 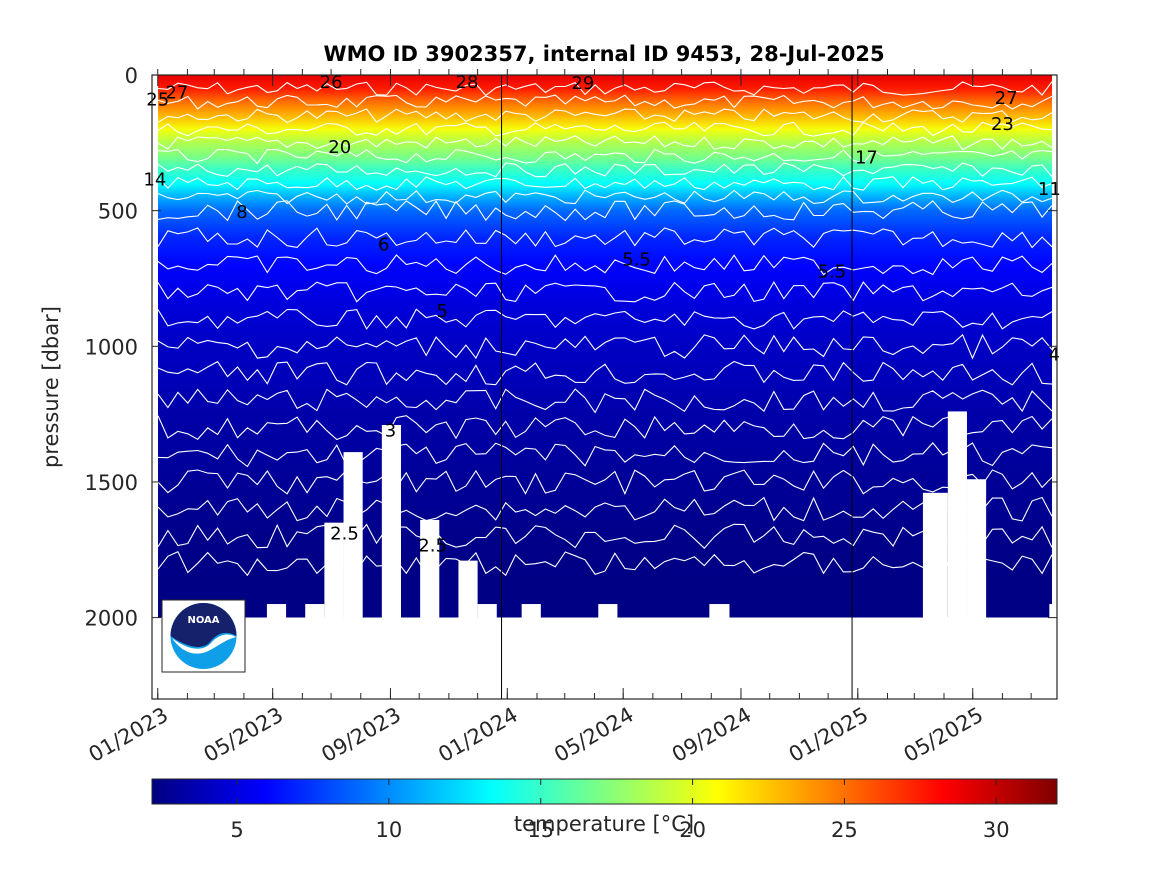 I want to click on x-tick-label: 09/2024, so click(x=712, y=735).